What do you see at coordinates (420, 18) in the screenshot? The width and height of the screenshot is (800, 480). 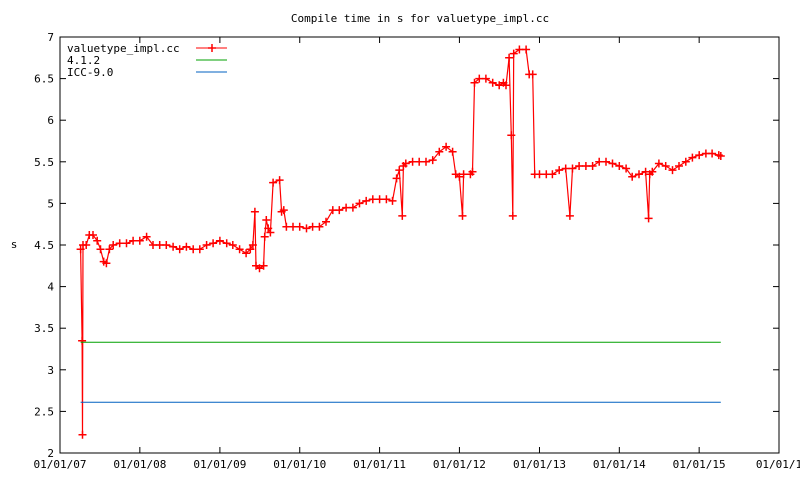 I see `chart-title: Compile time in s for valuetype_impl.cc` at bounding box center [420, 18].